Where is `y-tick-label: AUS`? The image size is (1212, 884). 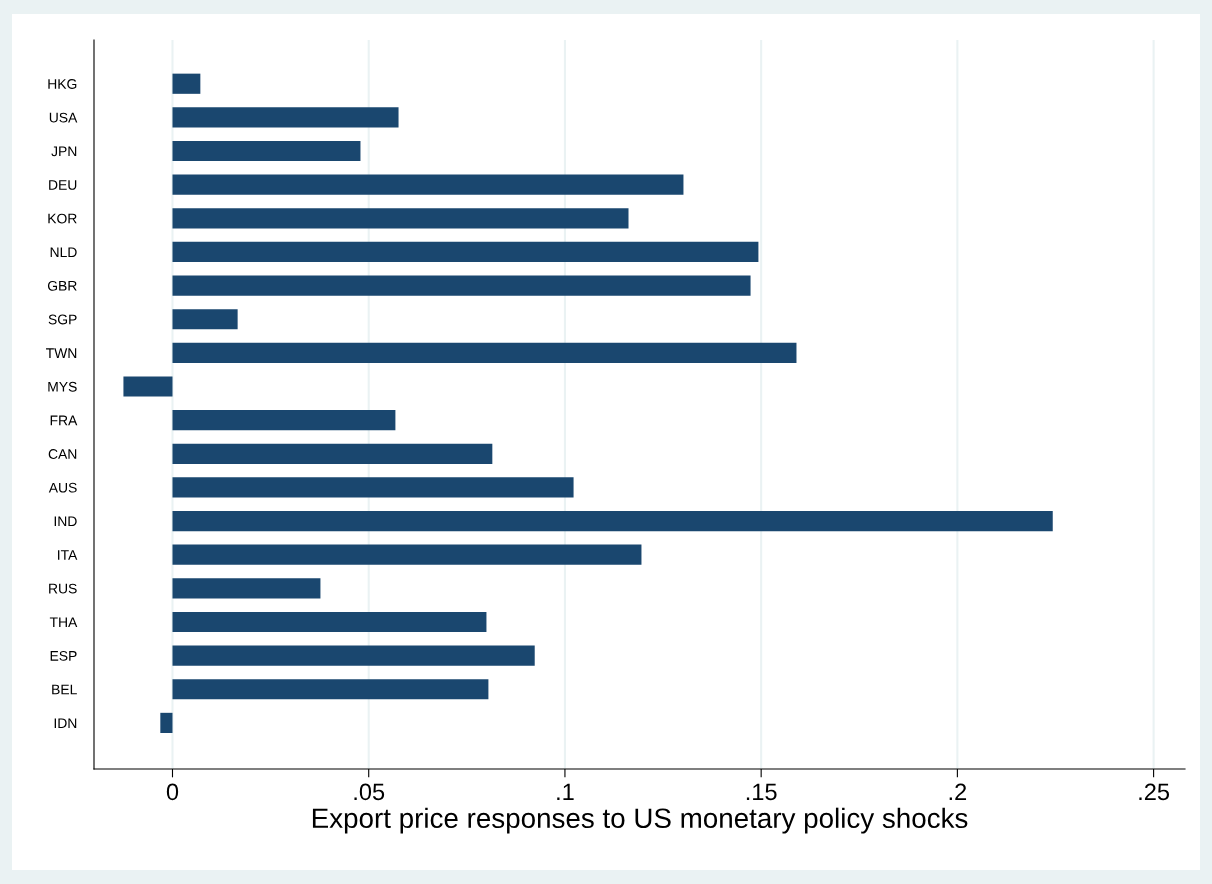 y-tick-label: AUS is located at coordinates (62, 487).